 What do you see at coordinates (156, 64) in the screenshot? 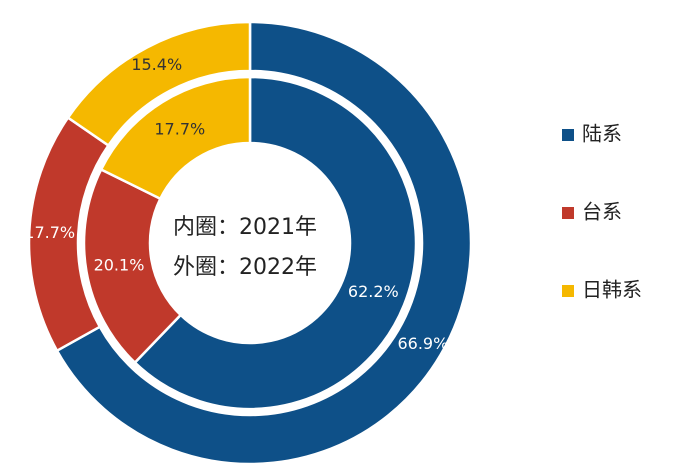
I see `data-label: 15.4%` at bounding box center [156, 64].